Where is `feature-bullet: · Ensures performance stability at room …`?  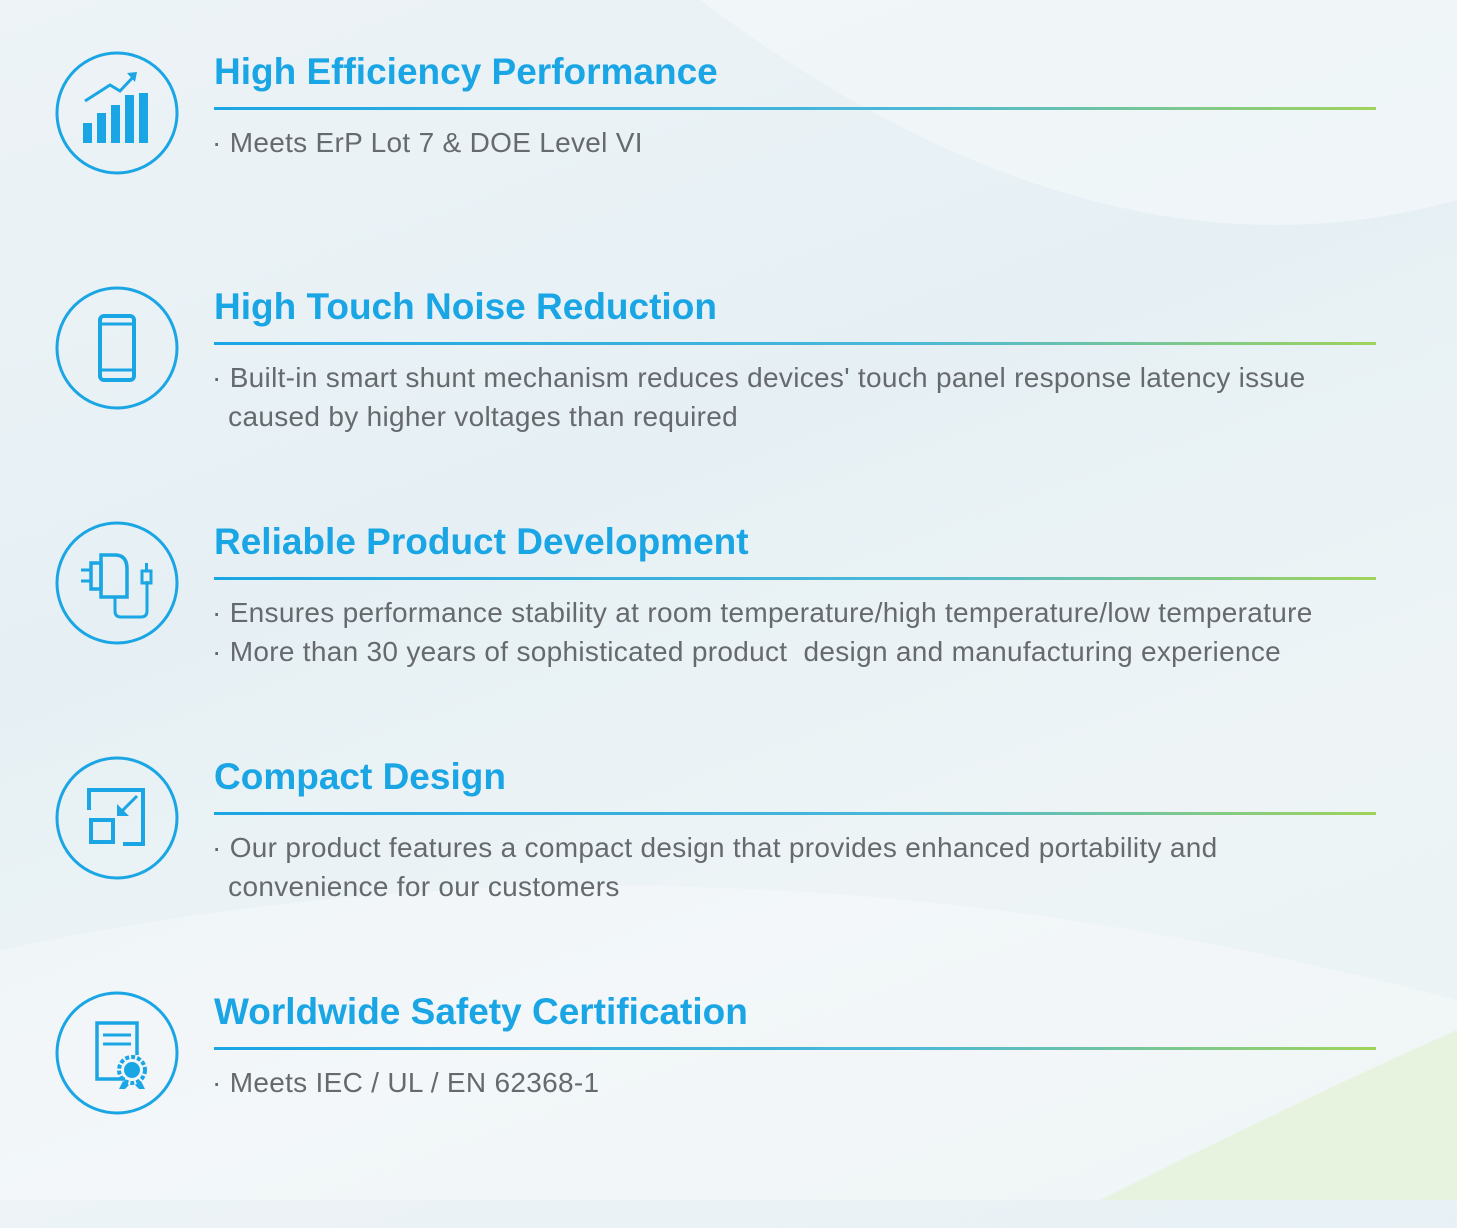 feature-bullet: · Ensures performance stability at room … is located at coordinates (762, 612).